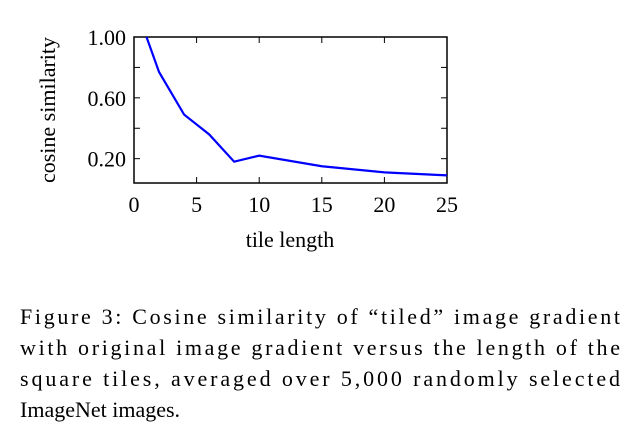  What do you see at coordinates (259, 204) in the screenshot?
I see `x-tick-label: 10` at bounding box center [259, 204].